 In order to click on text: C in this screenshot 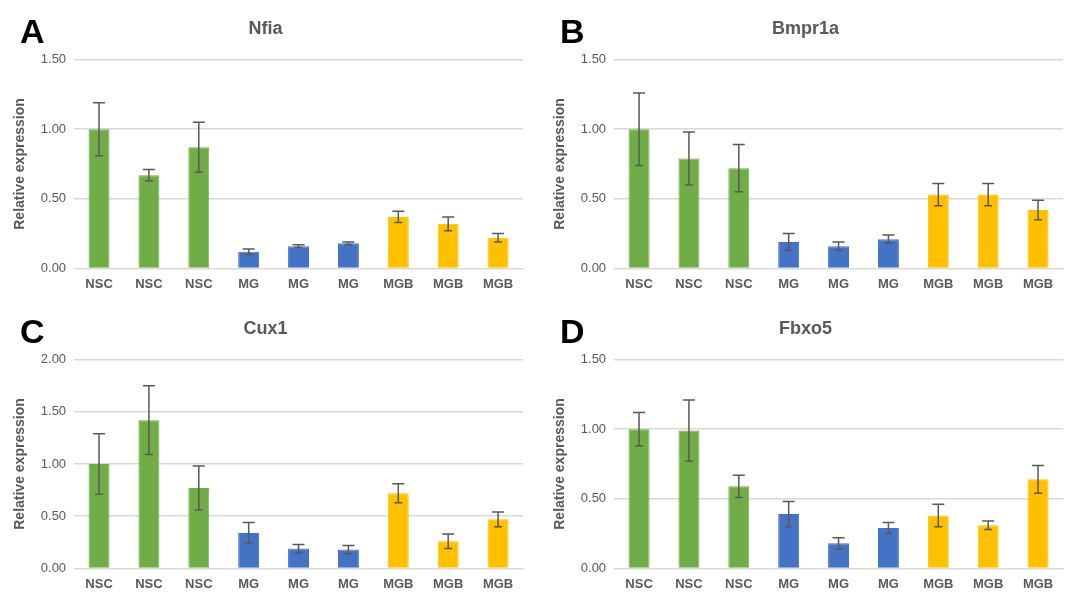, I will do `click(32, 331)`.